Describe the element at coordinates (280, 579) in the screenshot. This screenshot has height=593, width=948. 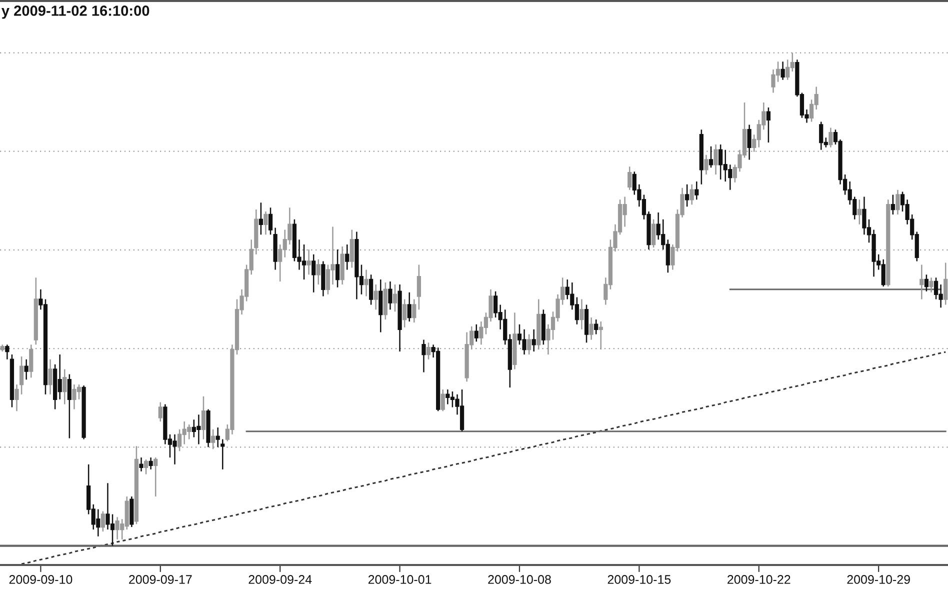
I see `x-tick-label: 2009-09-24` at that location.